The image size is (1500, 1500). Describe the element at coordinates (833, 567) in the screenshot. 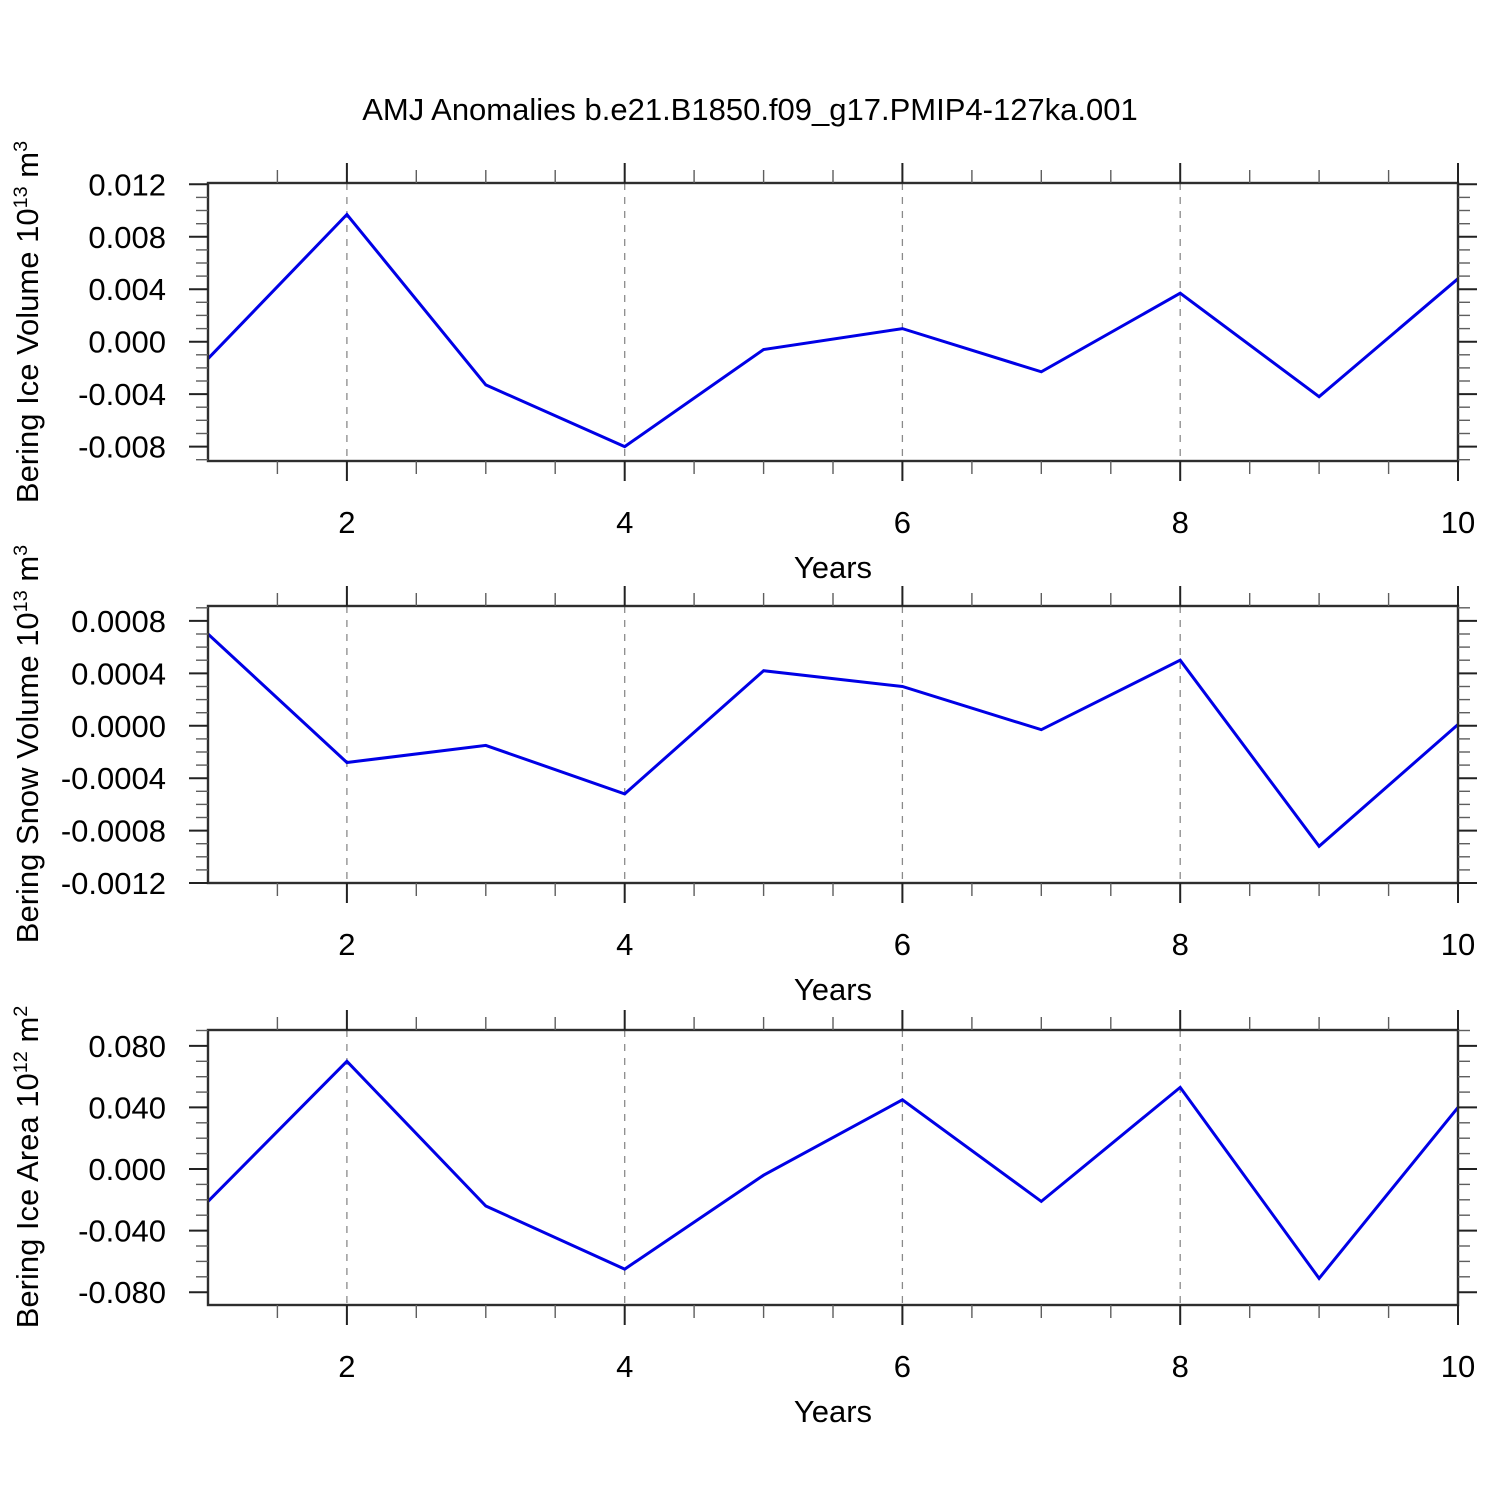

I see `panel-1-x-axis-label: Years` at that location.